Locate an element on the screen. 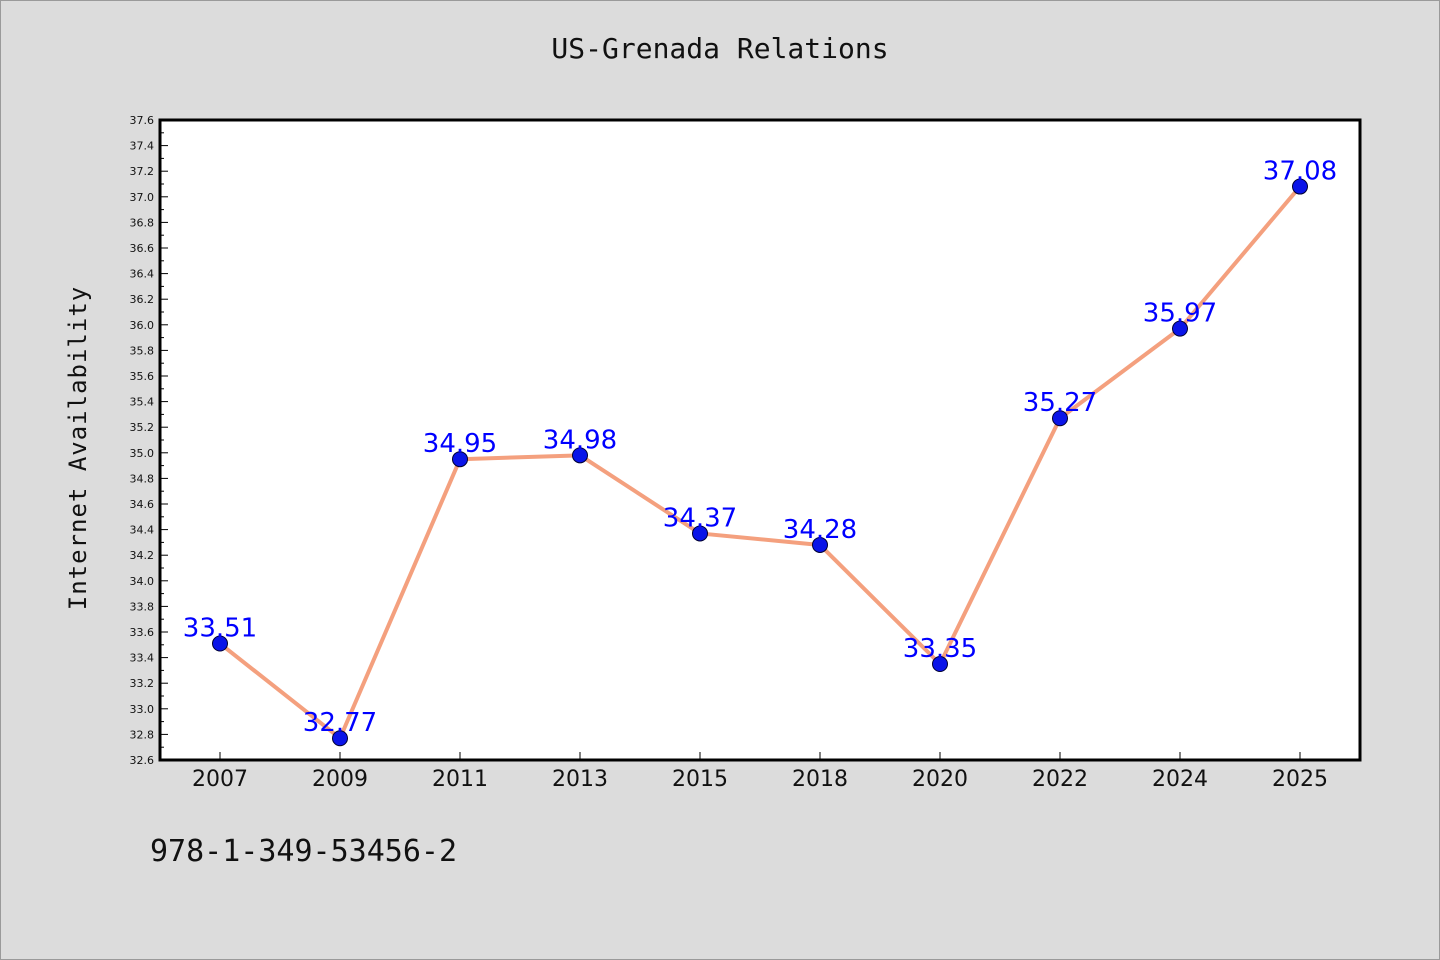 The width and height of the screenshot is (1440, 960). data-label: 32.77 is located at coordinates (340, 723).